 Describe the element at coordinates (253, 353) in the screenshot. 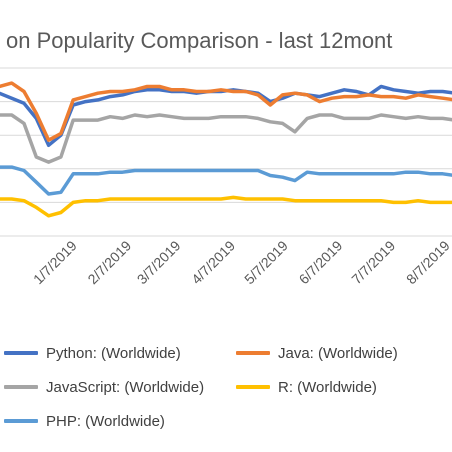

I see `legend-swatch-java` at that location.